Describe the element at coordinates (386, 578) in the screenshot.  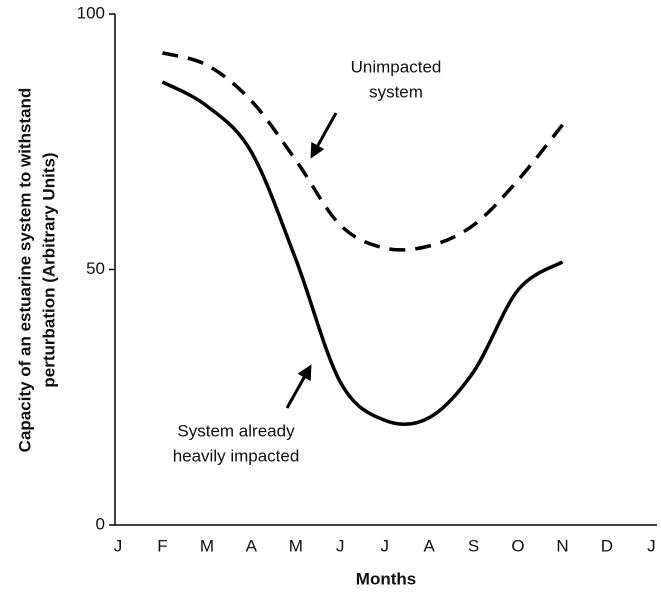
I see `x-axis-label: Months` at that location.